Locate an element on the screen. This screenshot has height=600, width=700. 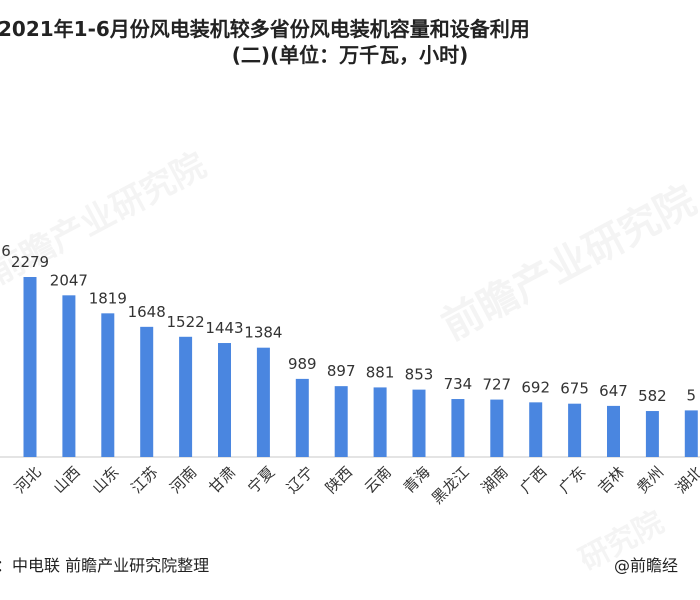
bar-江苏 is located at coordinates (147, 391).